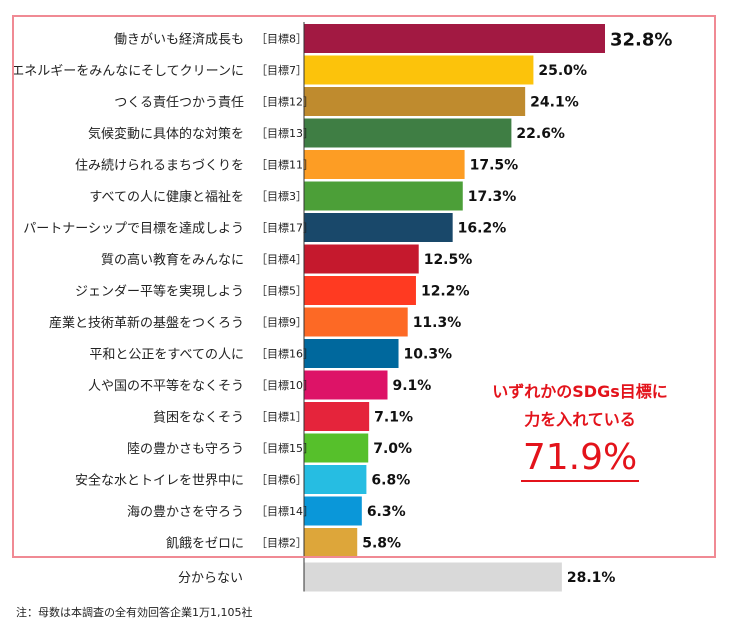  I want to click on value-label: 16.2%, so click(482, 229).